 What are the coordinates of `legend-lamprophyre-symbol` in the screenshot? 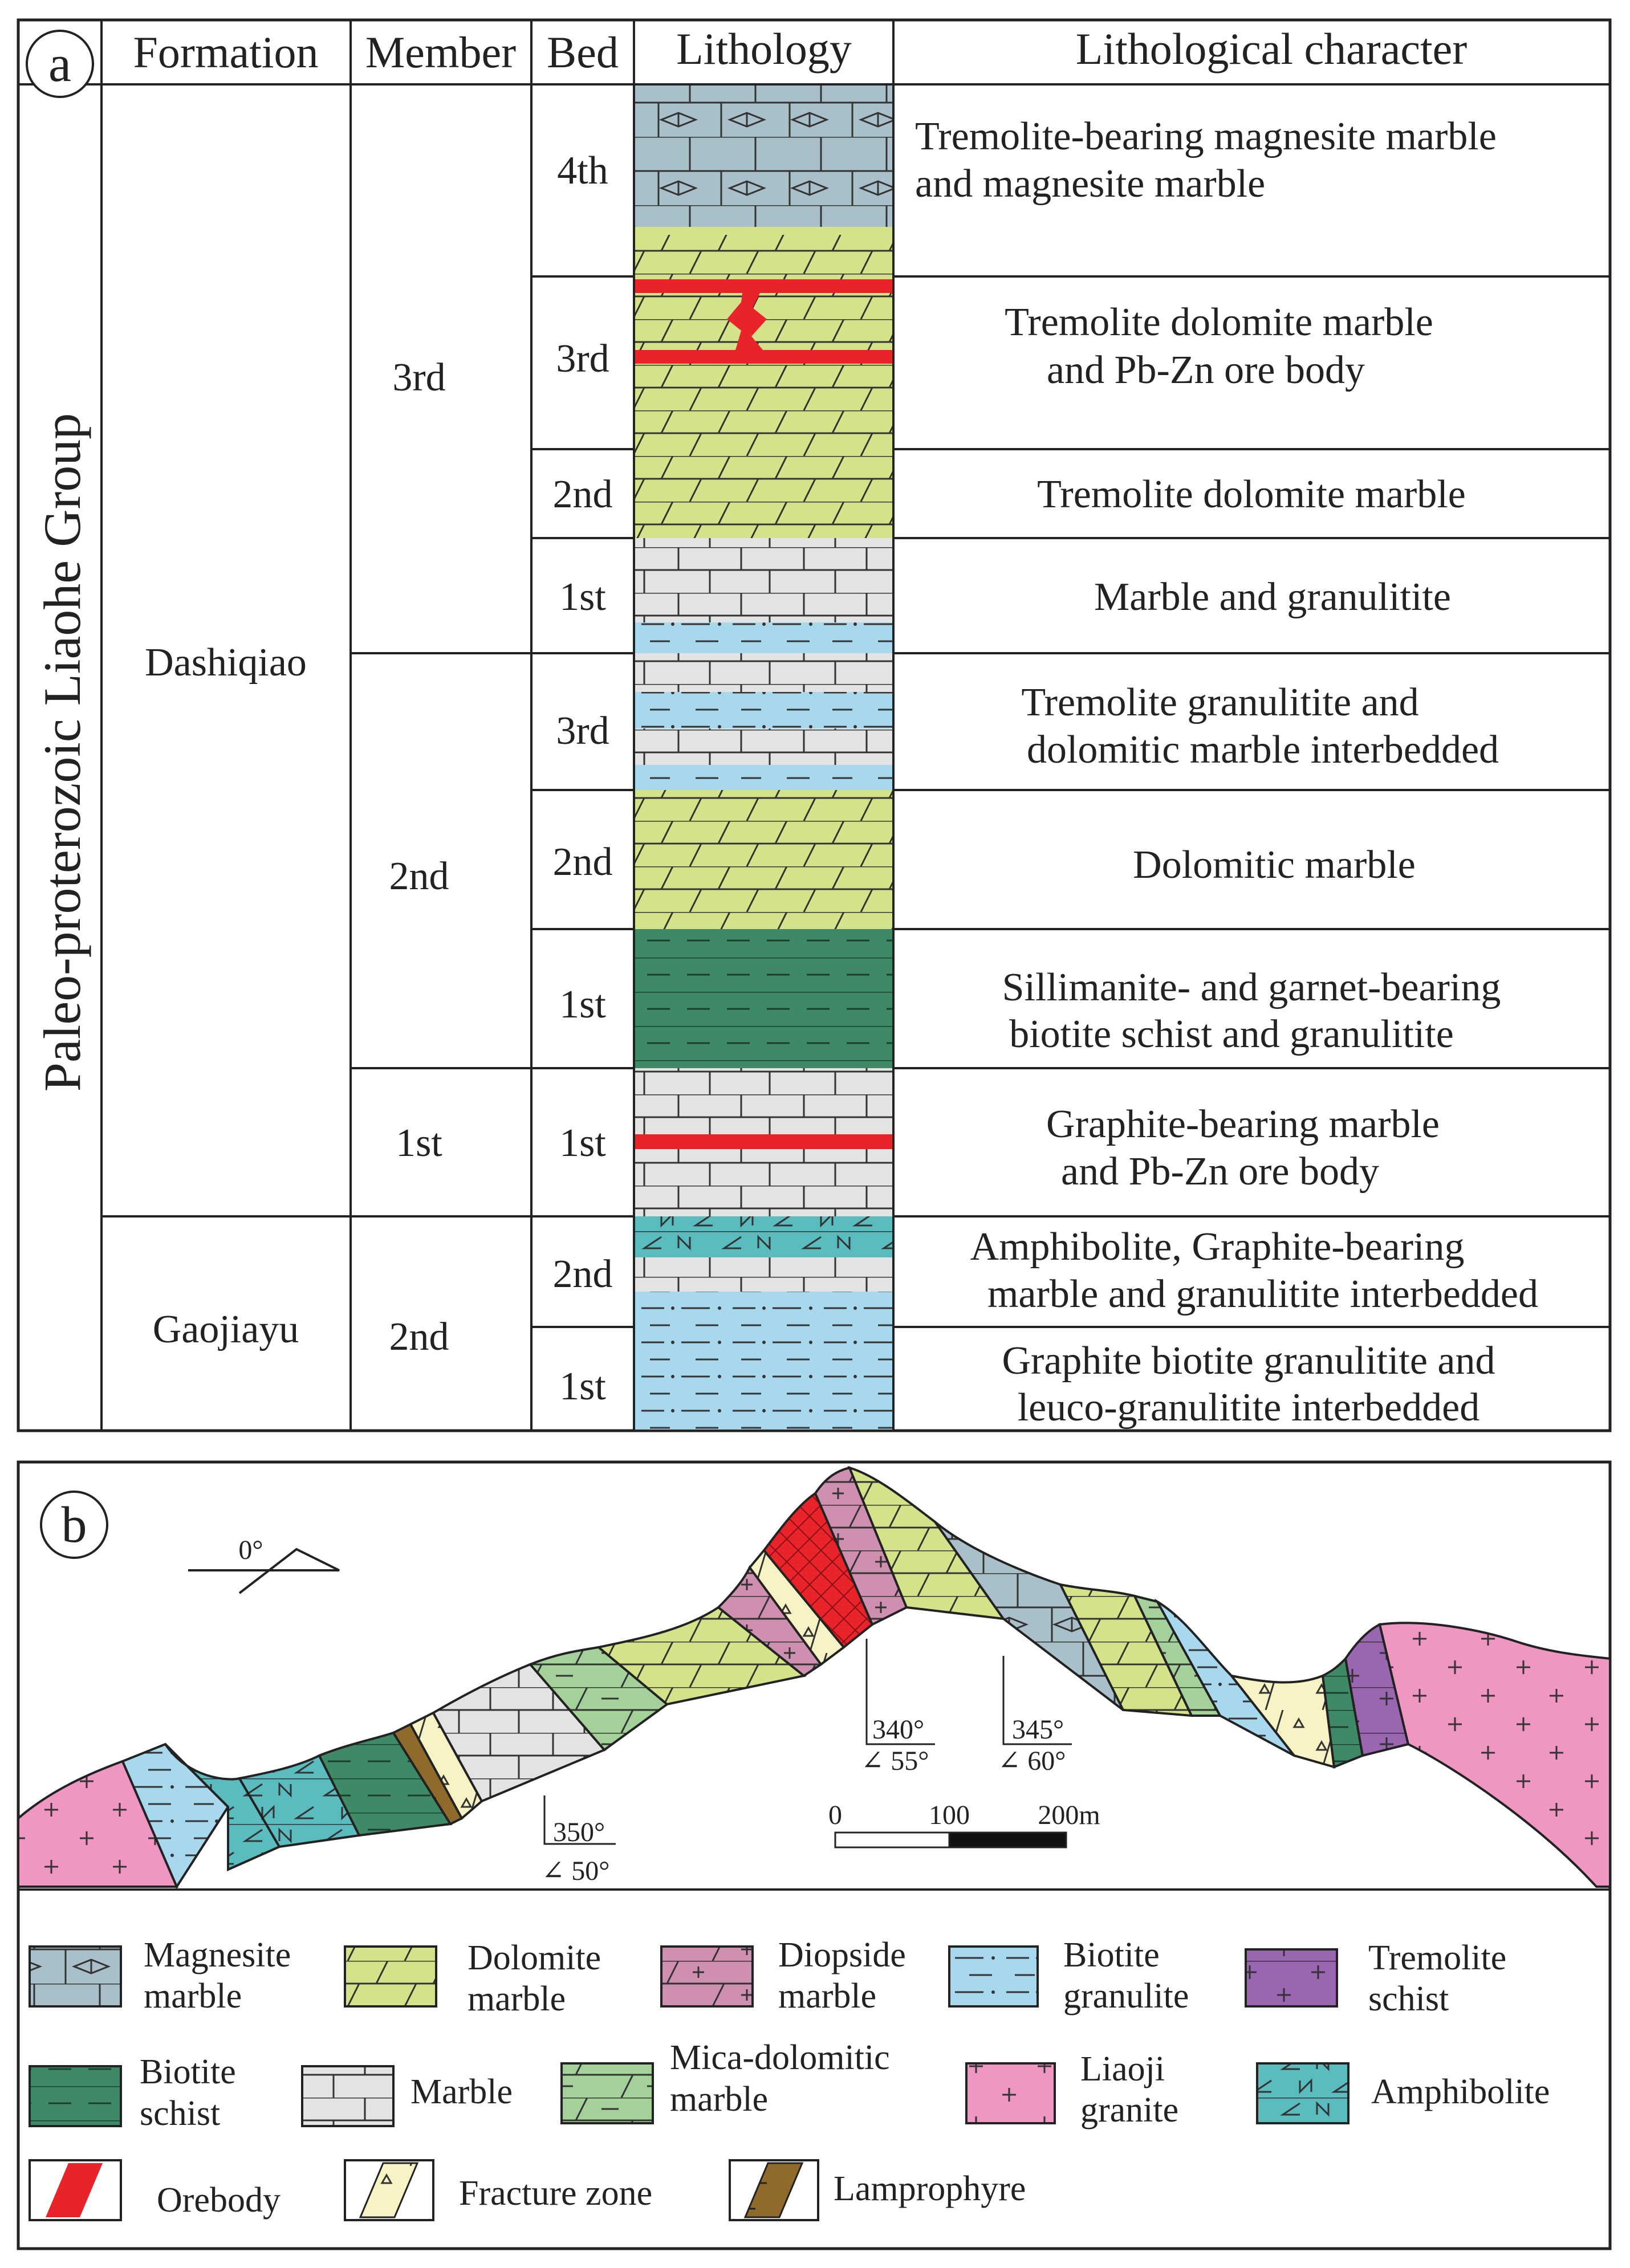 It's located at (774, 2190).